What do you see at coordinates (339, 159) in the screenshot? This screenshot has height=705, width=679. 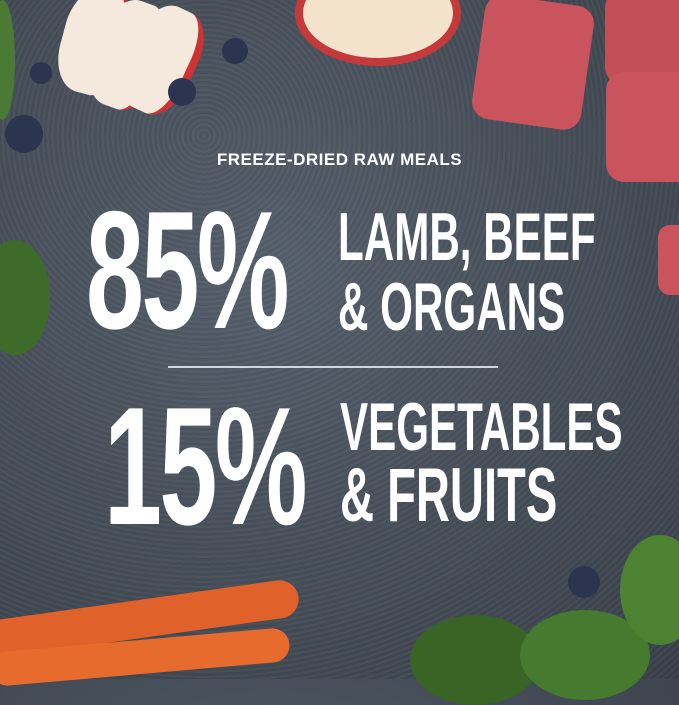 I see `subtitle: FREEZE-DRIED RAW MEALS` at bounding box center [339, 159].